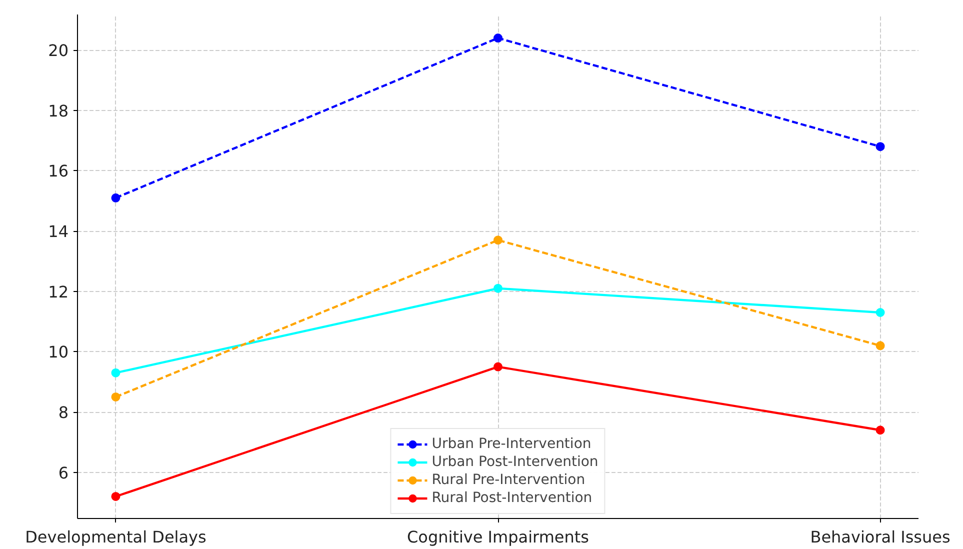 The width and height of the screenshot is (963, 549). I want to click on y-tick-label: 6, so click(63, 472).